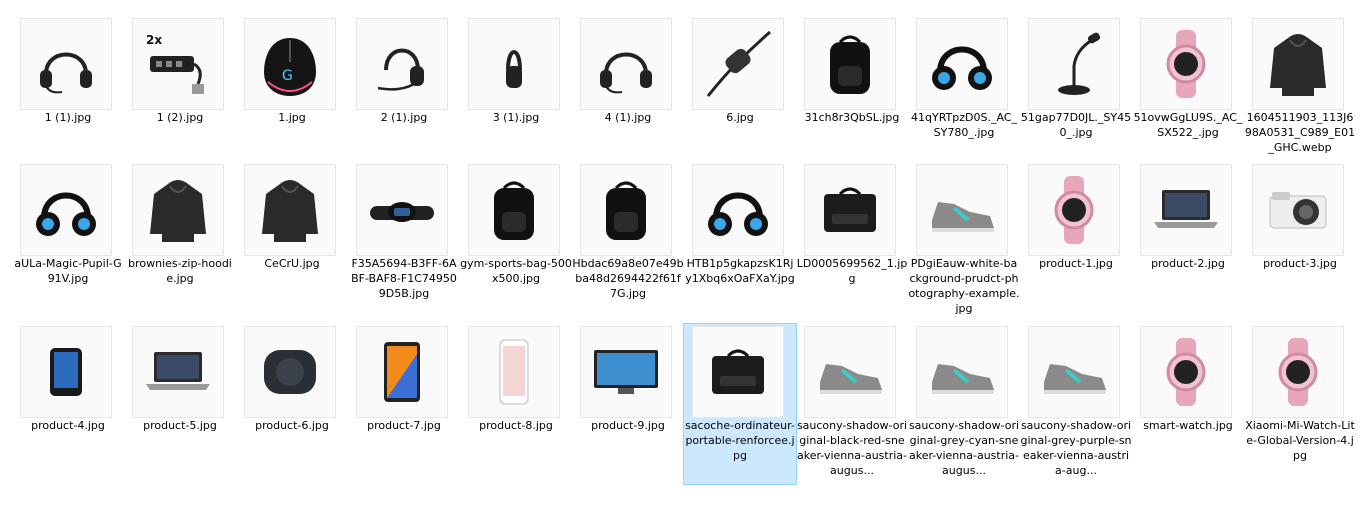 The height and width of the screenshot is (508, 1364). What do you see at coordinates (1076, 263) in the screenshot?
I see `file-name-label: product-1.jpg` at bounding box center [1076, 263].